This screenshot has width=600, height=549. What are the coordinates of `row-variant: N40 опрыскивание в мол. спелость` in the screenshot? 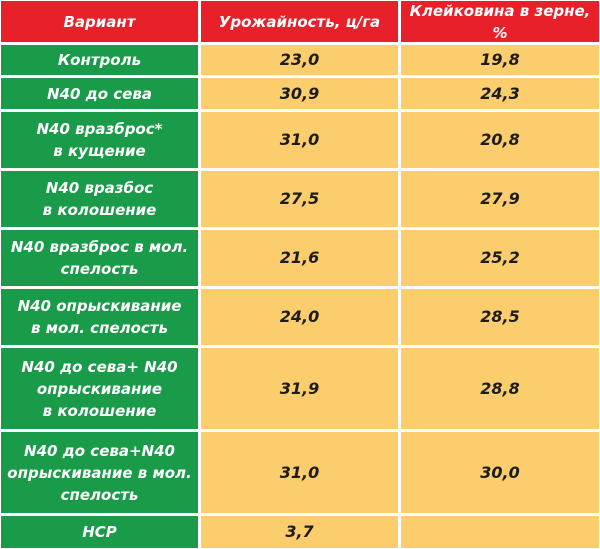 It's located at (99, 317).